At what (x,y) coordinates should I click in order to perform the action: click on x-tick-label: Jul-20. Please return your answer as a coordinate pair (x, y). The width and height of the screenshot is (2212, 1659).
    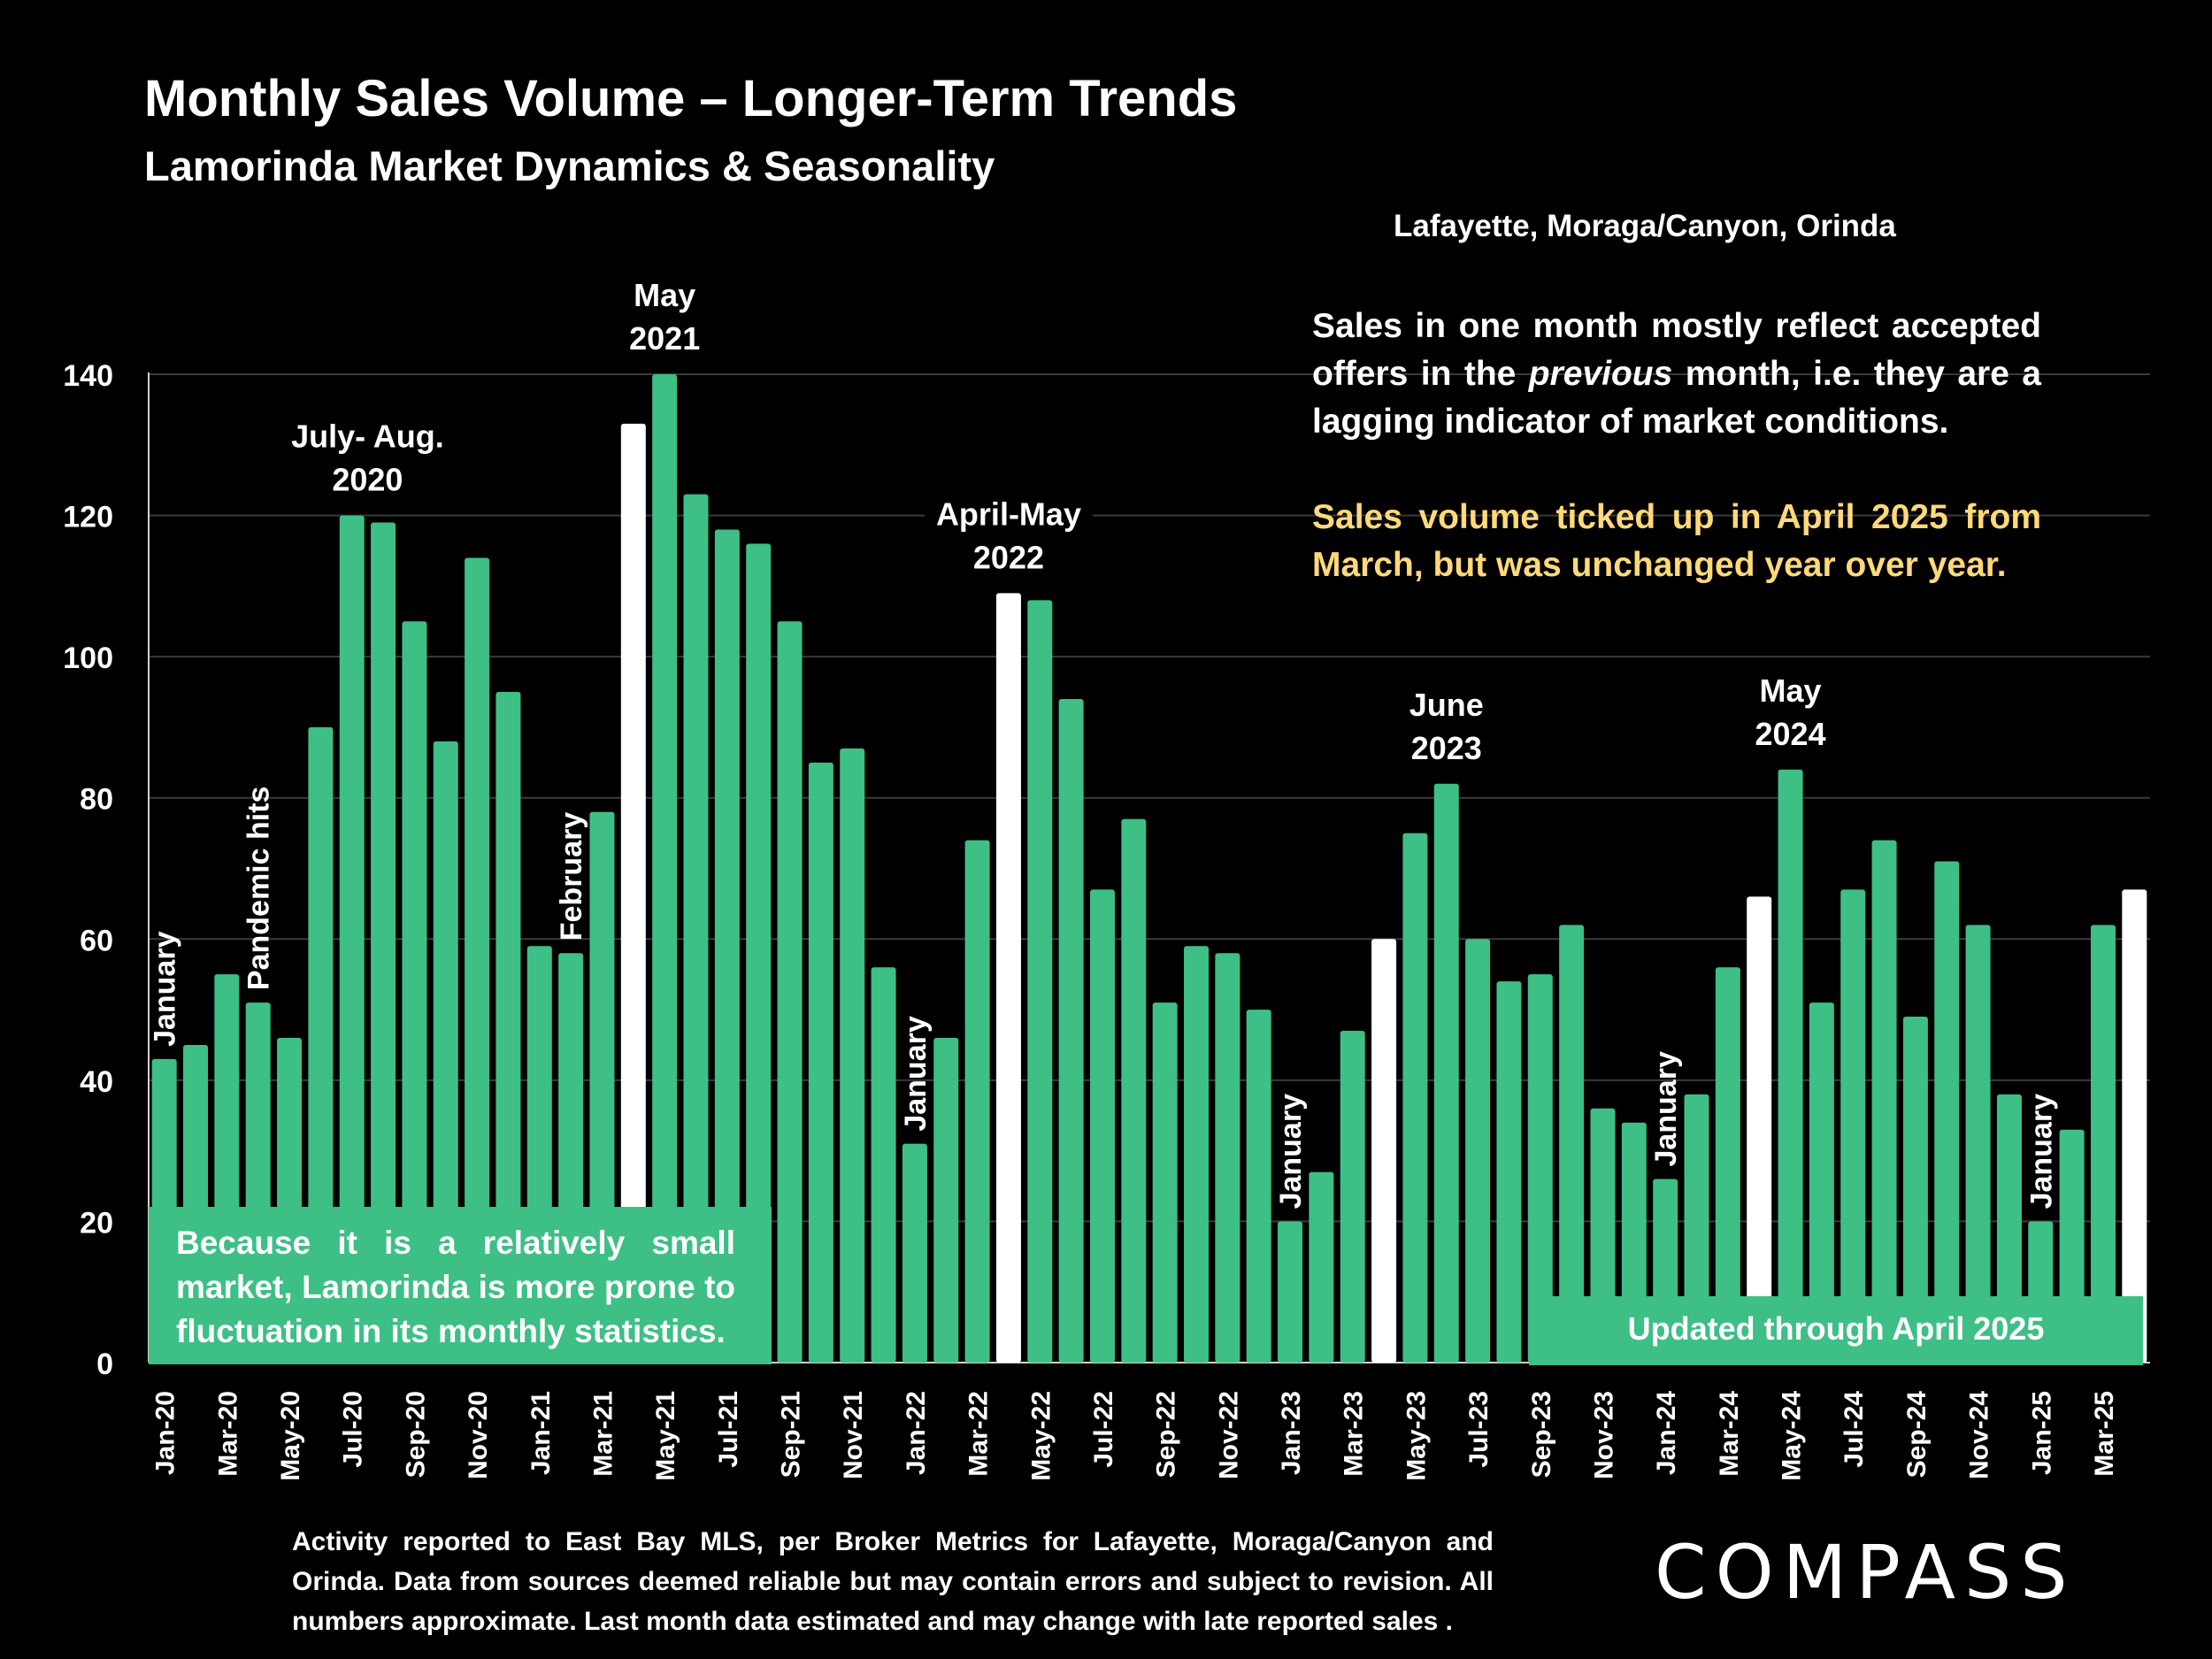
    Looking at the image, I should click on (353, 1430).